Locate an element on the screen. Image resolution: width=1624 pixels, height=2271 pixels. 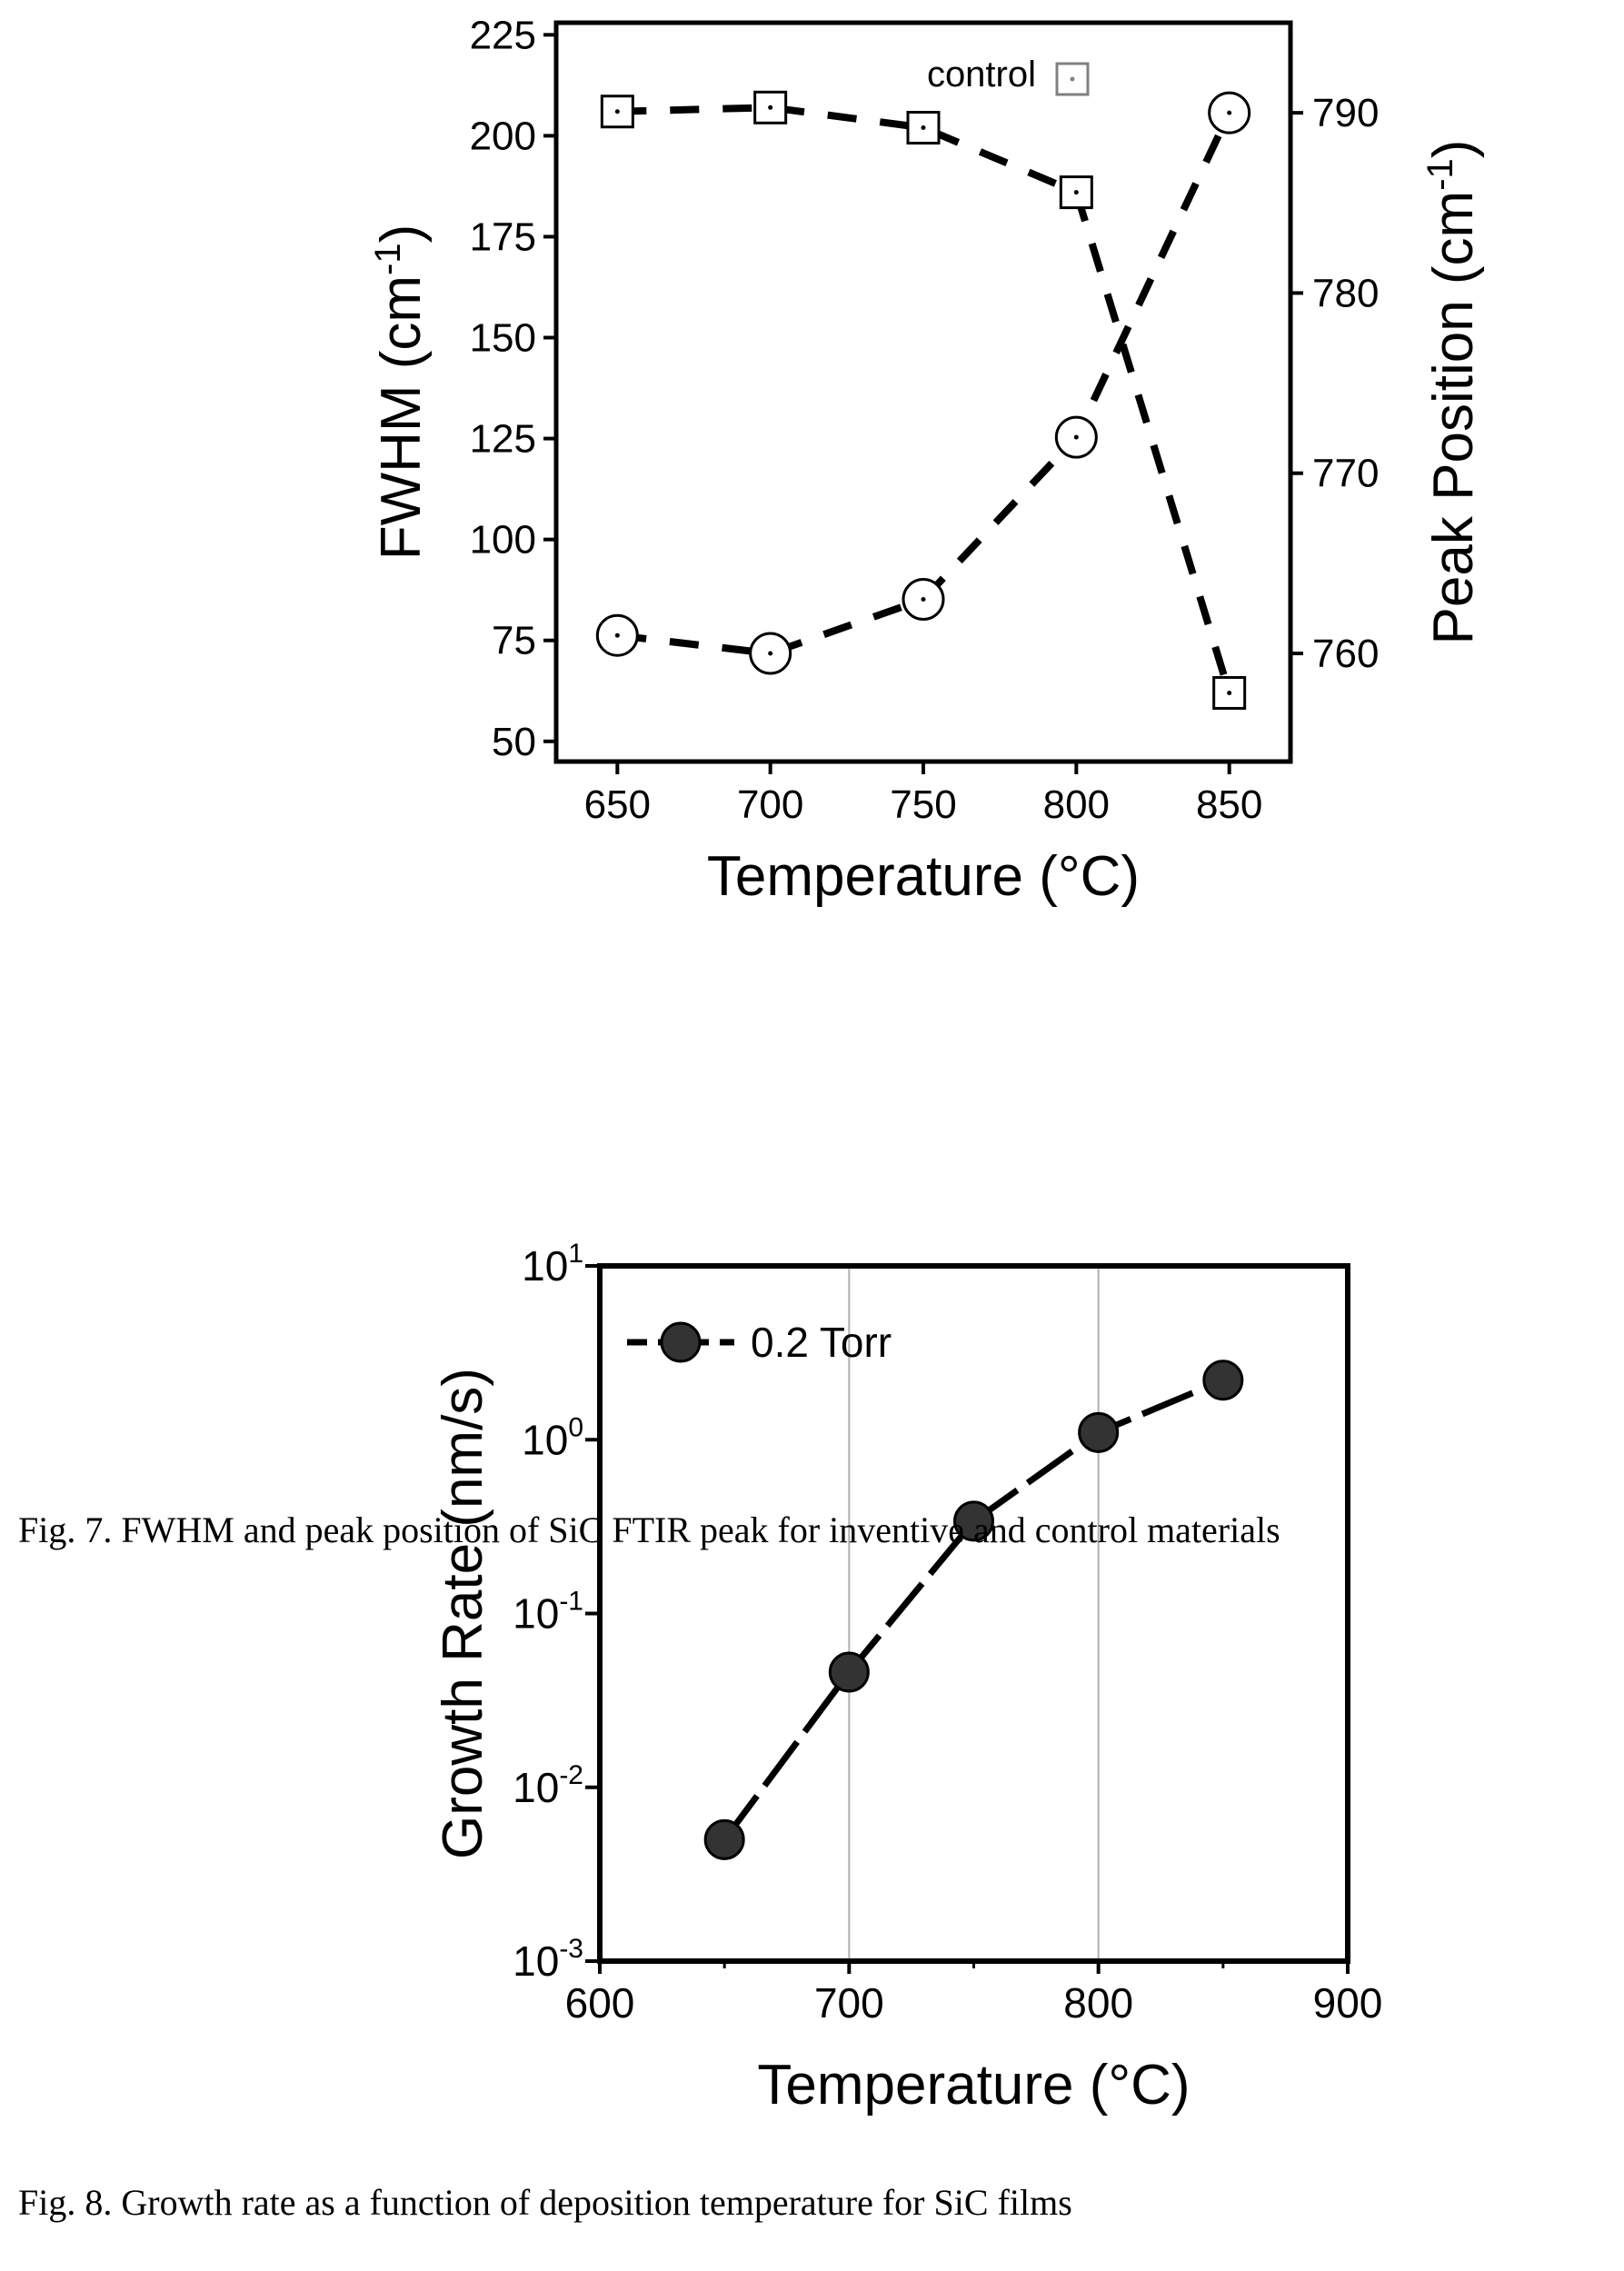
fig7-x-tick-label: 800 is located at coordinates (1076, 804).